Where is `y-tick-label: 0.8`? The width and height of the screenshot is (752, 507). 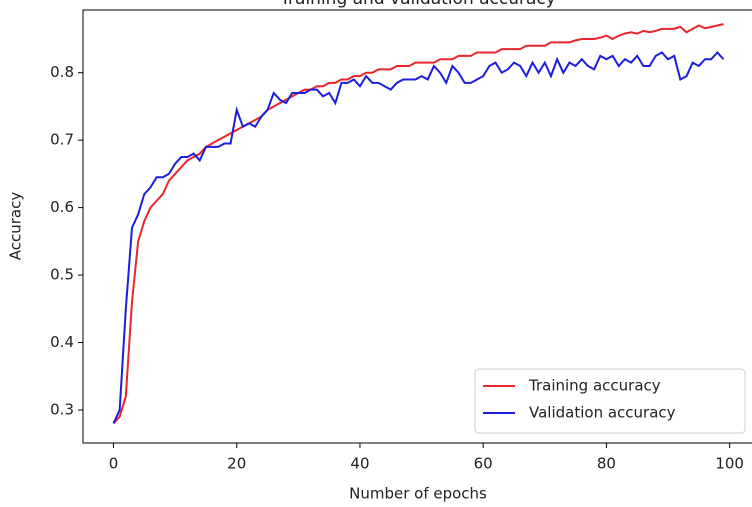 y-tick-label: 0.8 is located at coordinates (62, 72).